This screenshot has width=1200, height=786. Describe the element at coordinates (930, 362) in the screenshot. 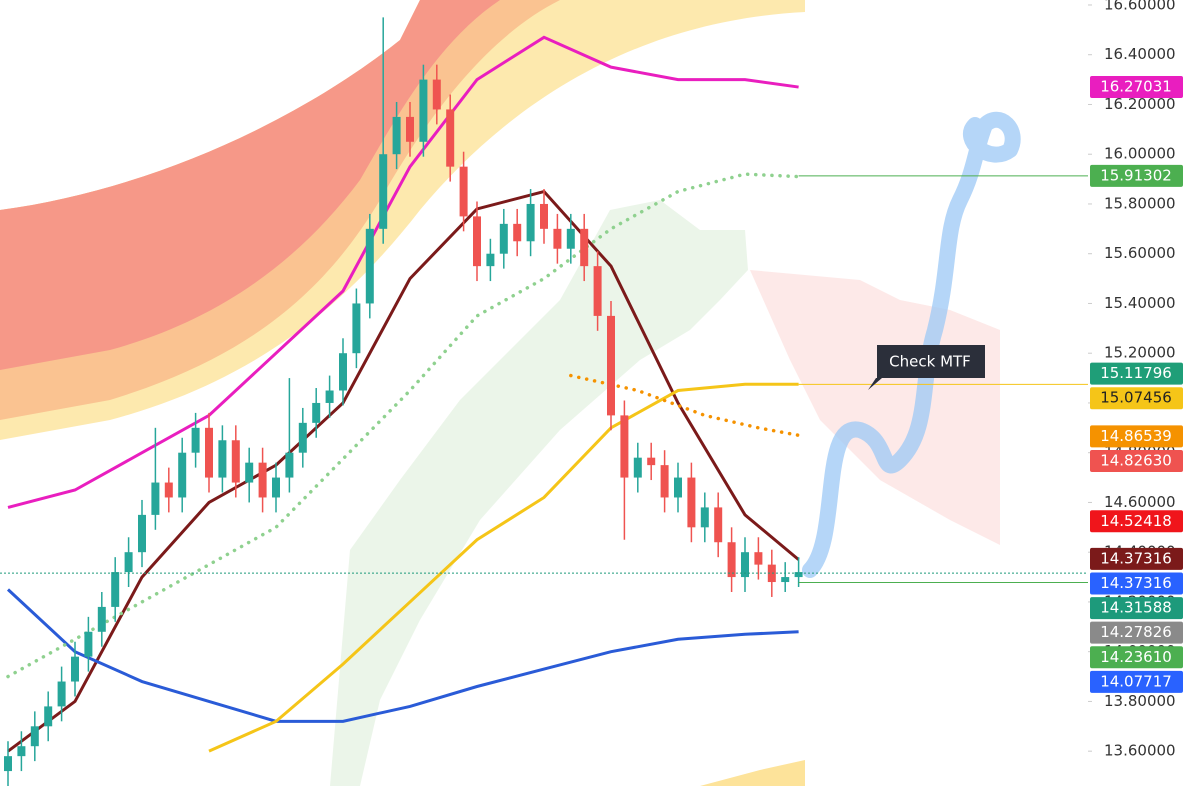

I see `annotation-text: Check MTF` at that location.